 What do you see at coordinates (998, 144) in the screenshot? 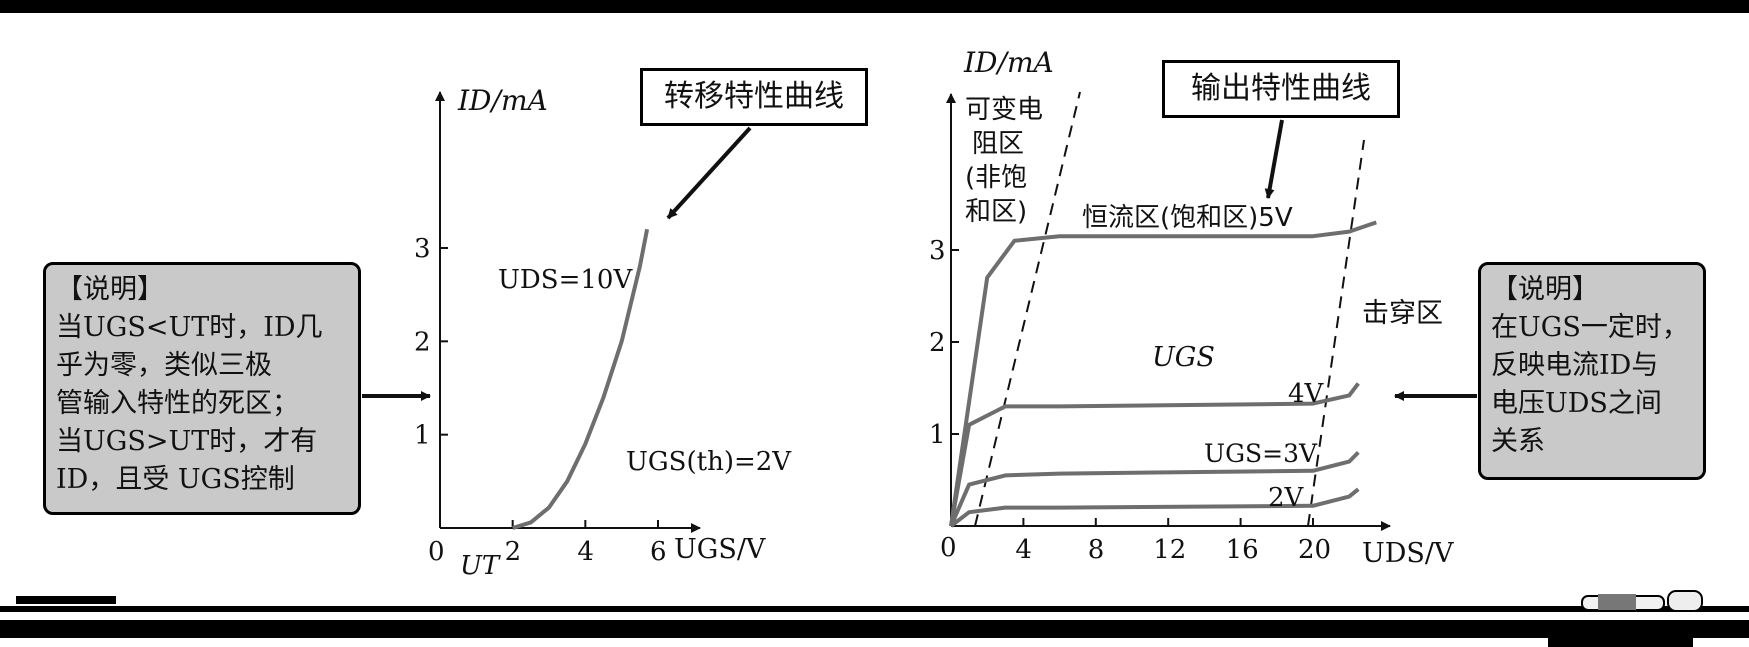
I see `variable-region-line-2: 阻区` at bounding box center [998, 144].